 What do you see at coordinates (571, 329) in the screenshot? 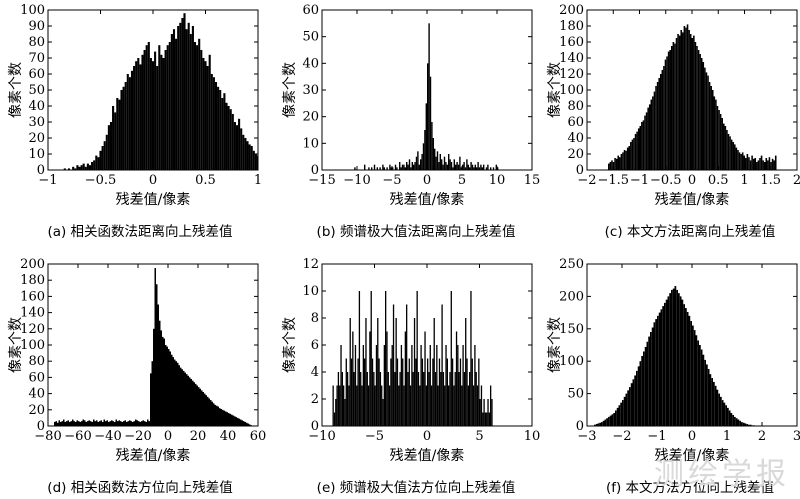
I see `y-tick-label: 150` at bounding box center [571, 329].